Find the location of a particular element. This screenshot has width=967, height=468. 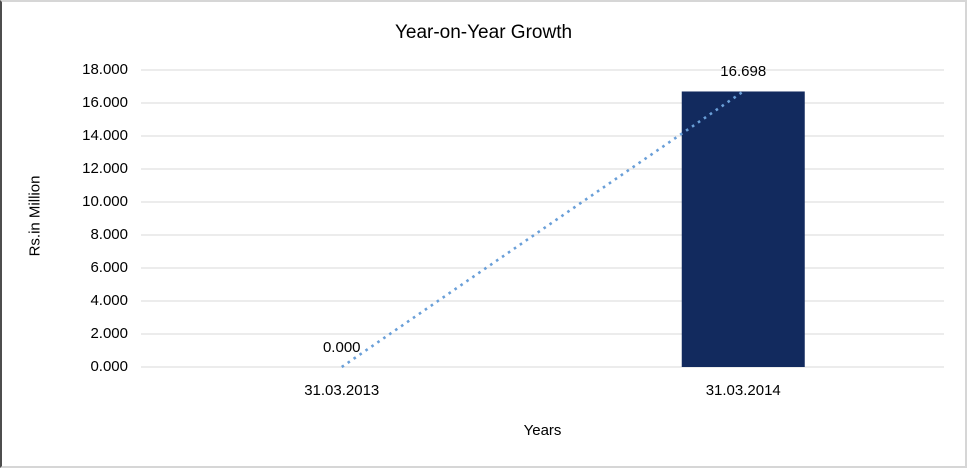

y-tick-label: 8.000 is located at coordinates (109, 234).